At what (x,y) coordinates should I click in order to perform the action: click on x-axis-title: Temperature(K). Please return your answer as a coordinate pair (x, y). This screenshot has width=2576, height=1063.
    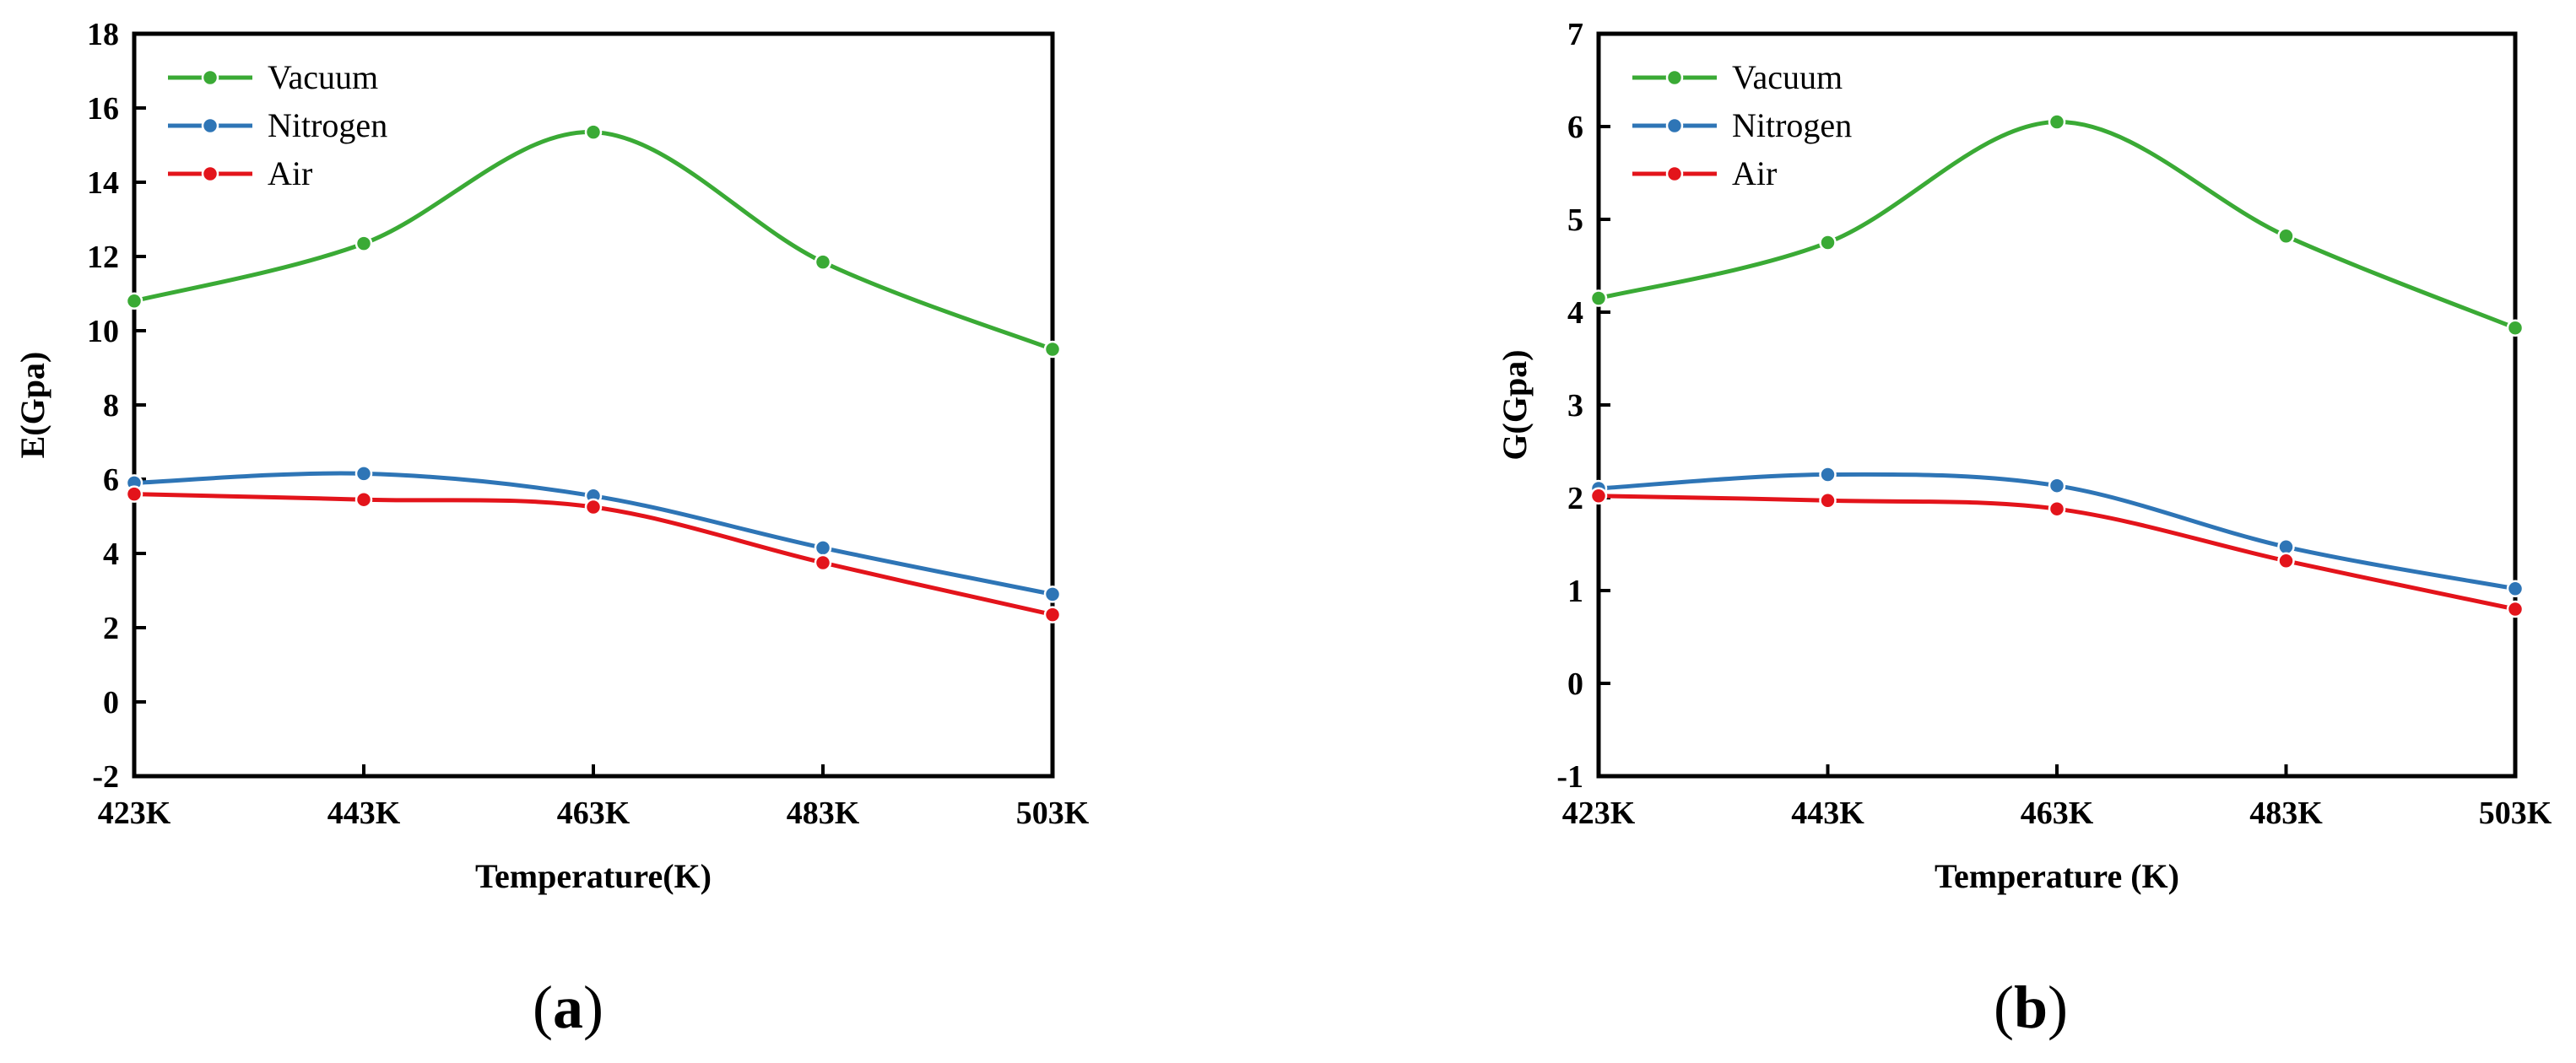
    Looking at the image, I should click on (593, 876).